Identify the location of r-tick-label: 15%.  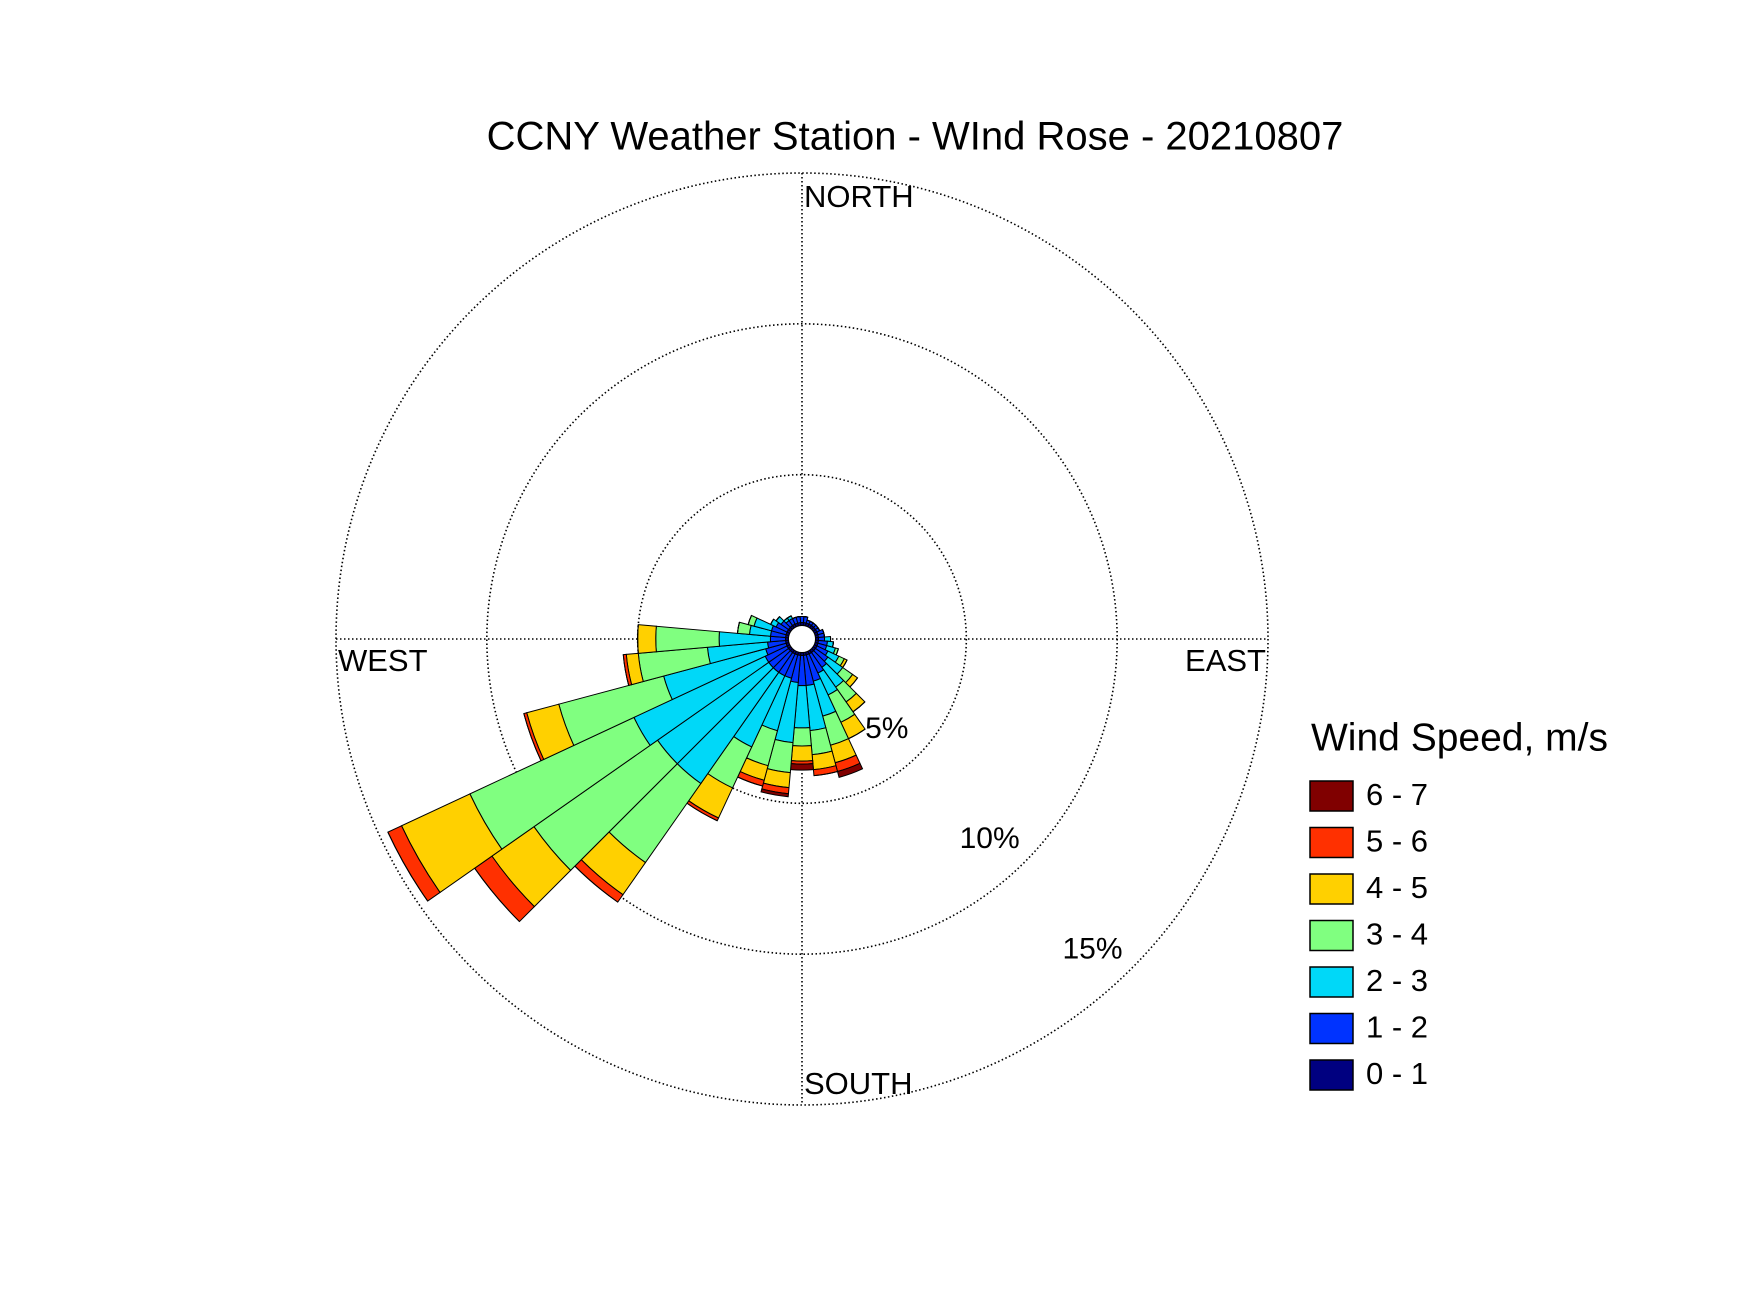
(1093, 948).